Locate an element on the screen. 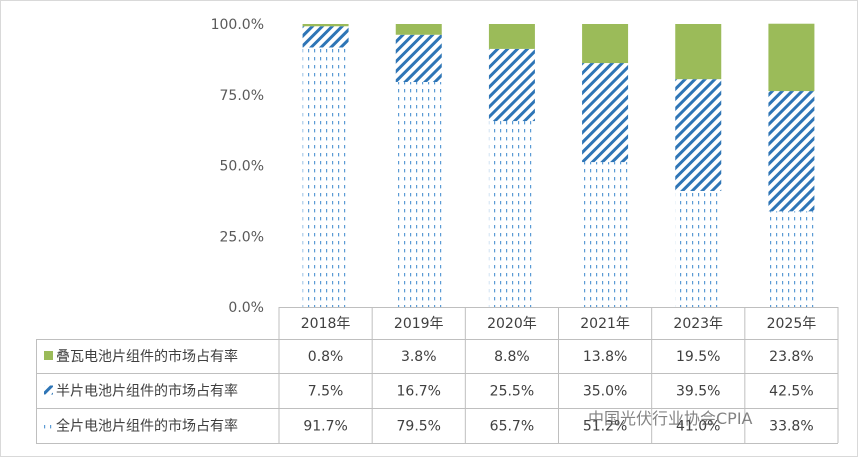 The height and width of the screenshot is (457, 858). data-label: 8.8% is located at coordinates (512, 357).